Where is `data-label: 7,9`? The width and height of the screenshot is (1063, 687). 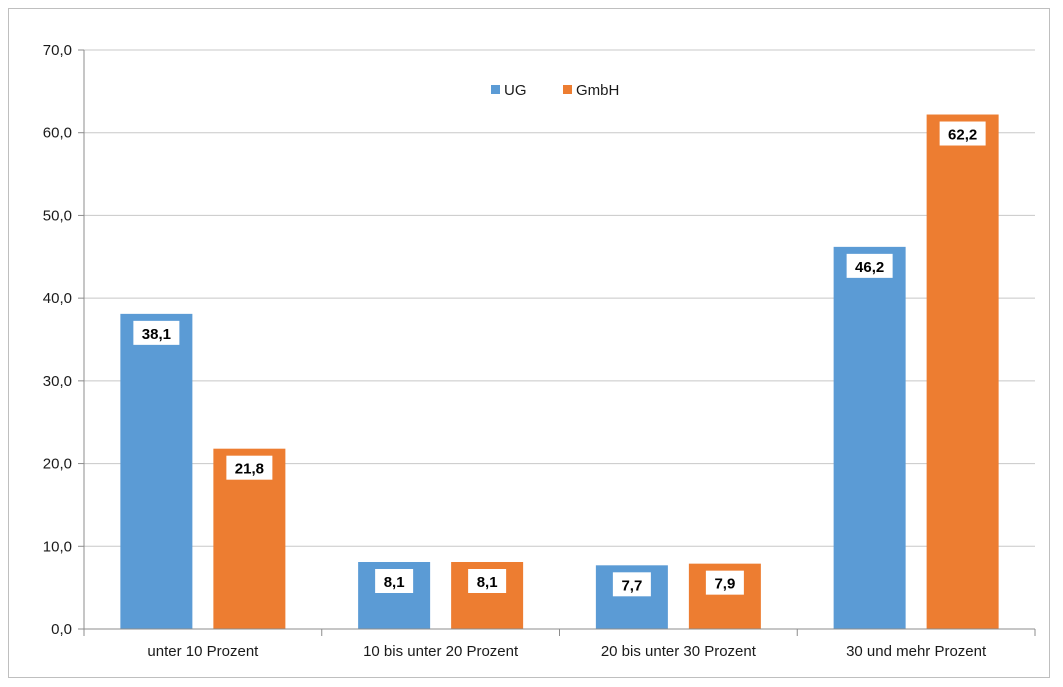
data-label: 7,9 is located at coordinates (724, 584).